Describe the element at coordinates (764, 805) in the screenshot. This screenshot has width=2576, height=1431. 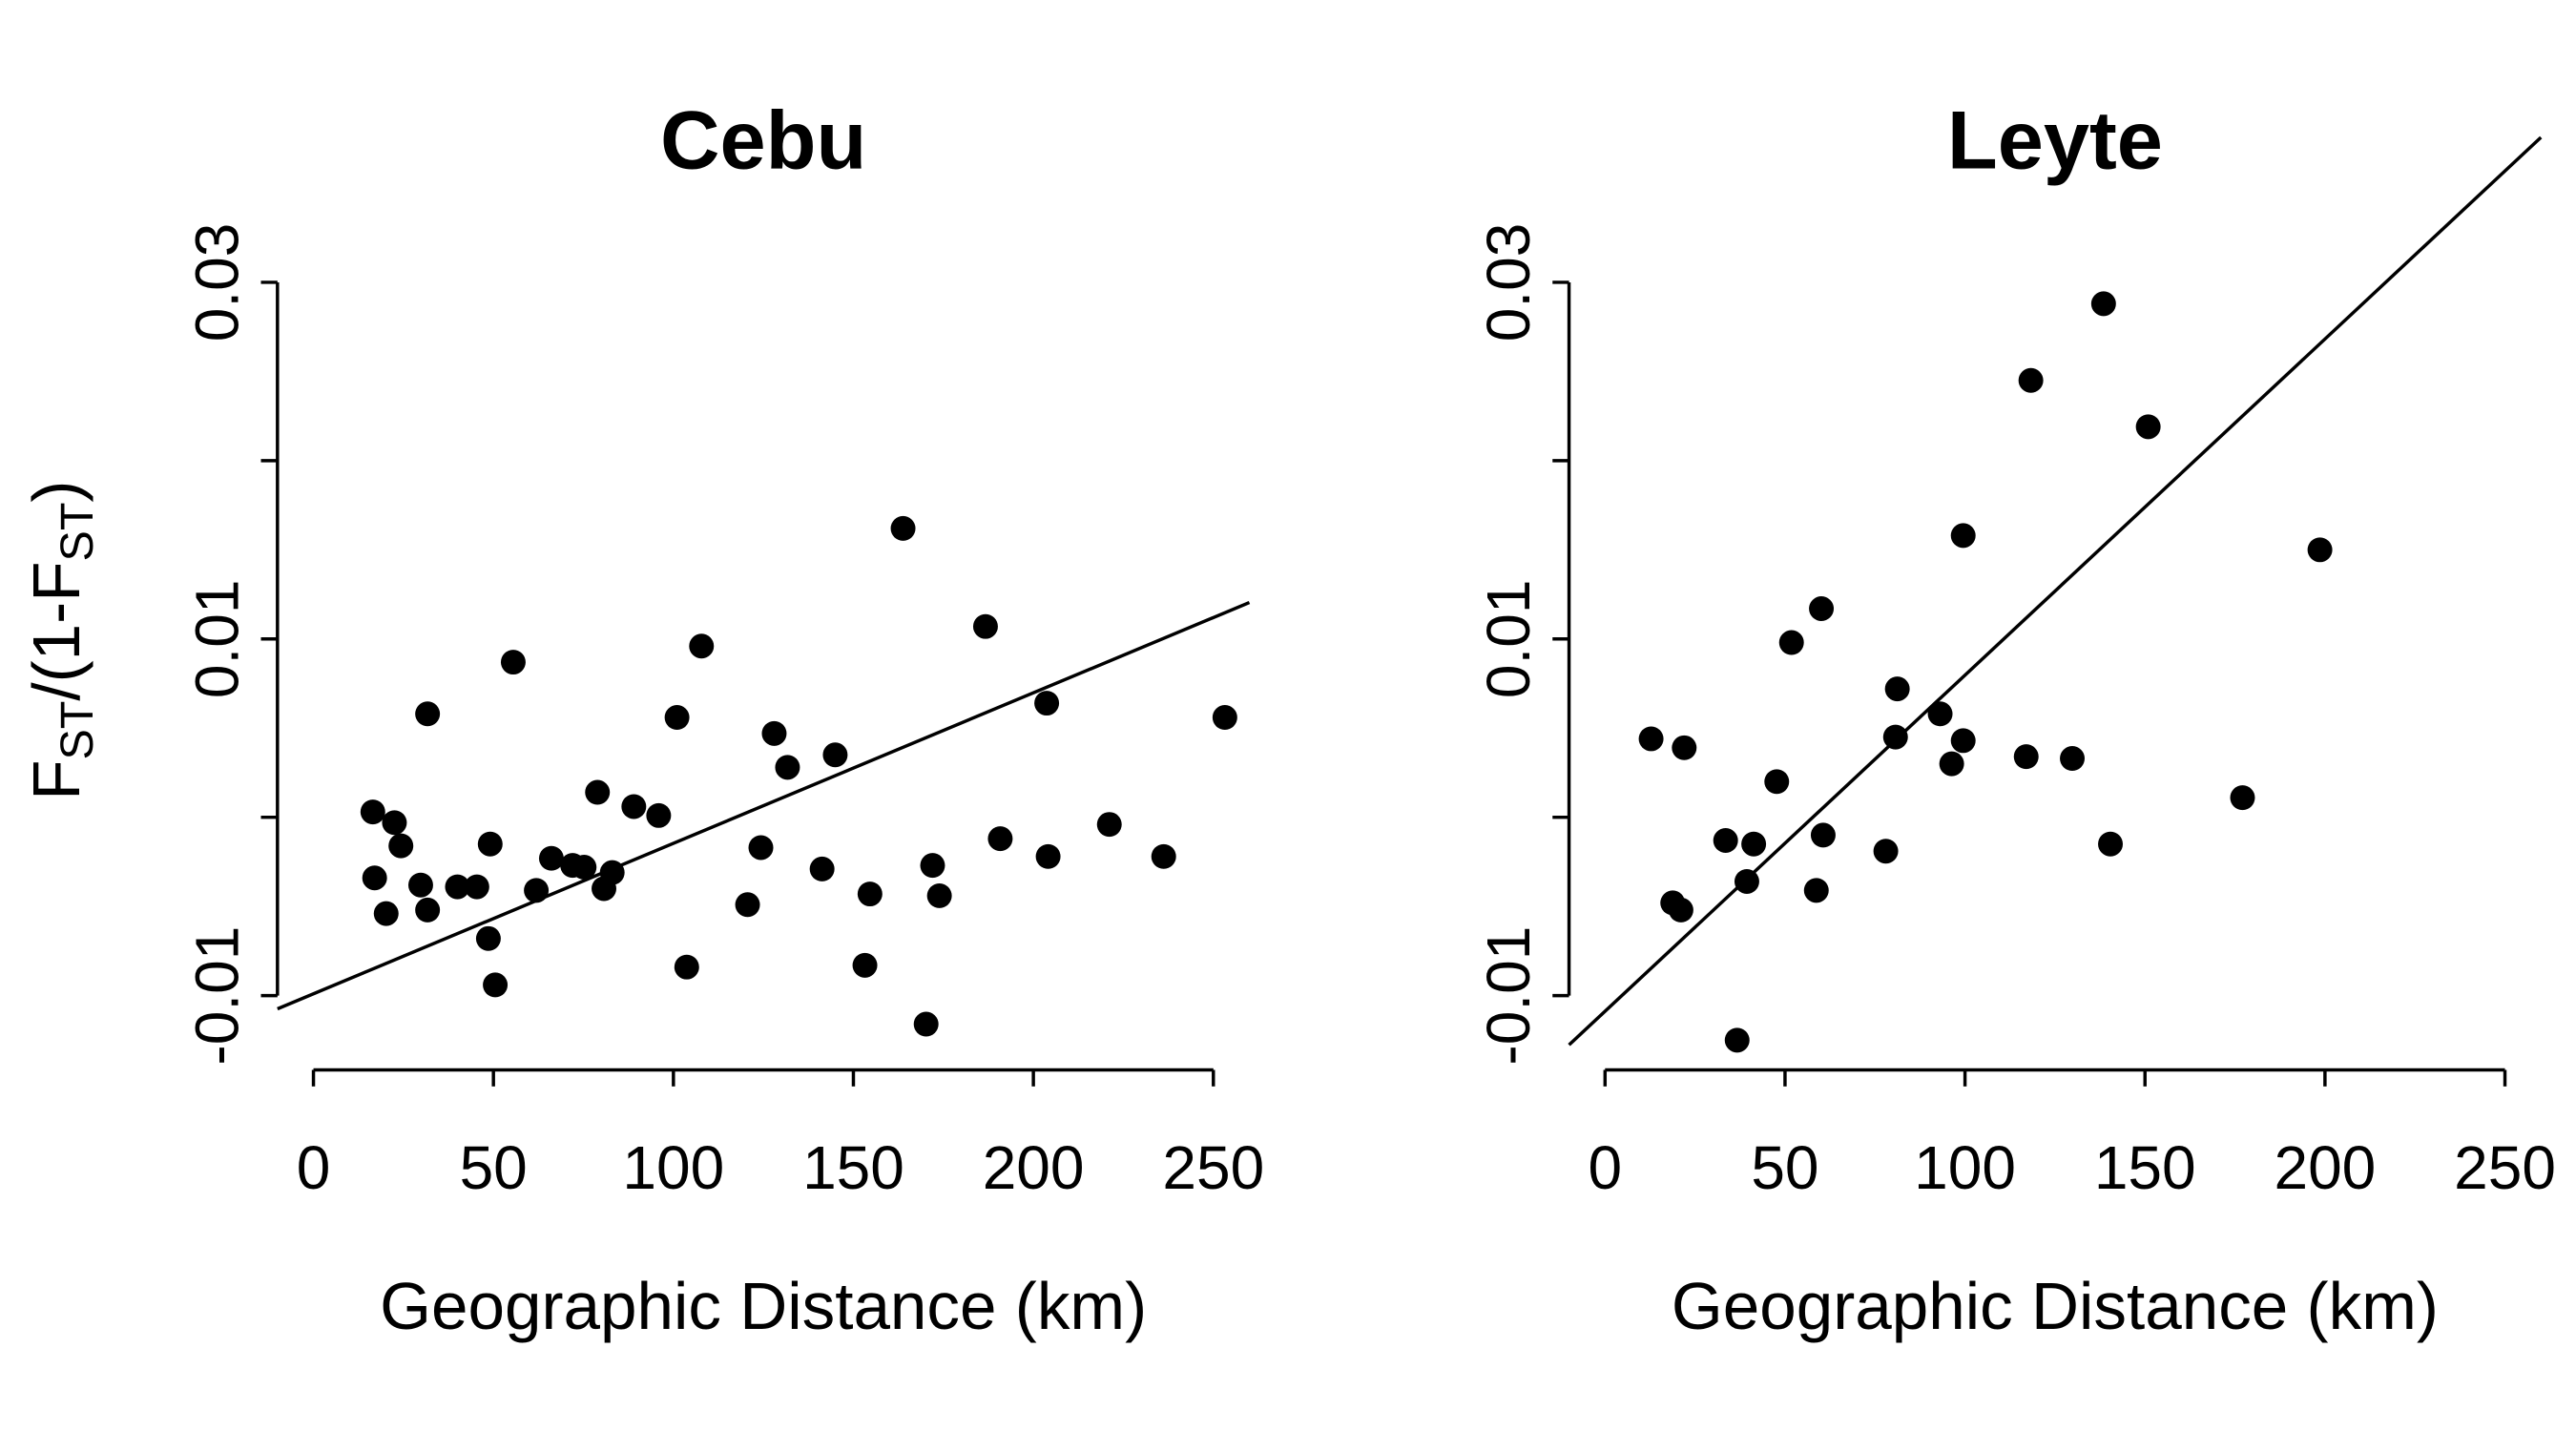
I see `trend-line` at that location.